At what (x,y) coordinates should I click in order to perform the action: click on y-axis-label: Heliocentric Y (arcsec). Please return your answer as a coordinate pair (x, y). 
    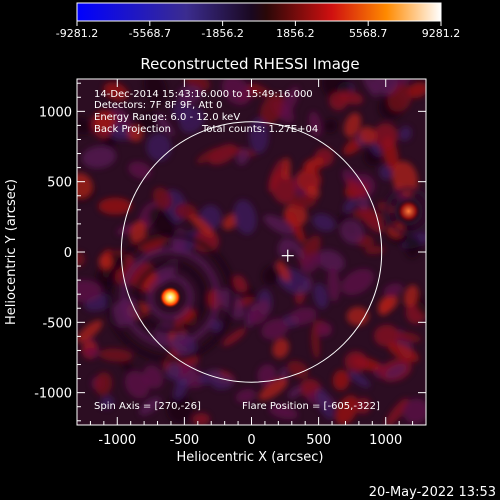
    Looking at the image, I should click on (11, 252).